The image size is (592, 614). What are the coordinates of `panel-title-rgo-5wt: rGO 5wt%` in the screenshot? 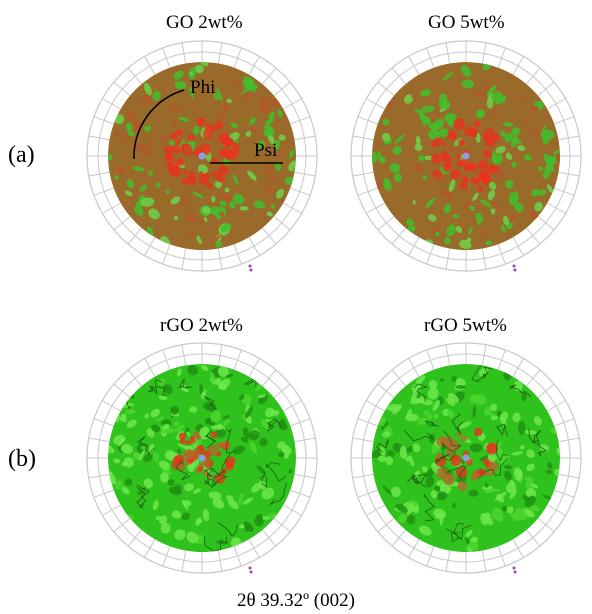 It's located at (465, 326).